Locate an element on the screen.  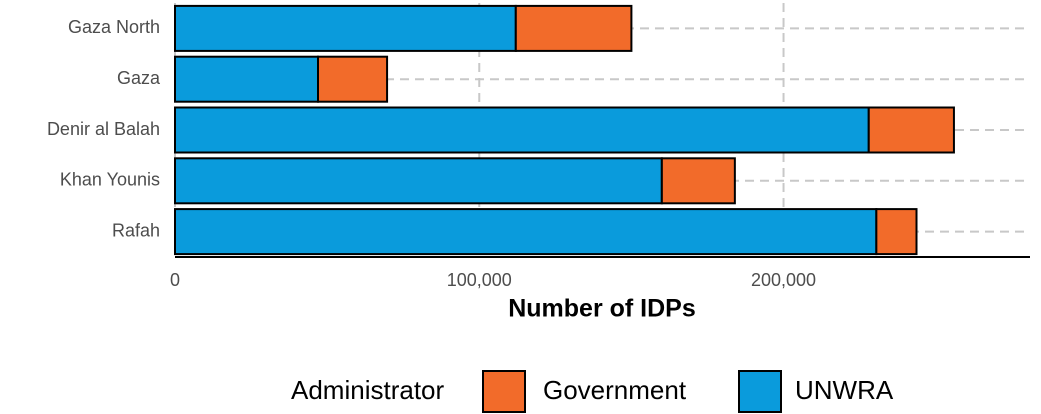
y-tick-label: Rafah is located at coordinates (136, 230).